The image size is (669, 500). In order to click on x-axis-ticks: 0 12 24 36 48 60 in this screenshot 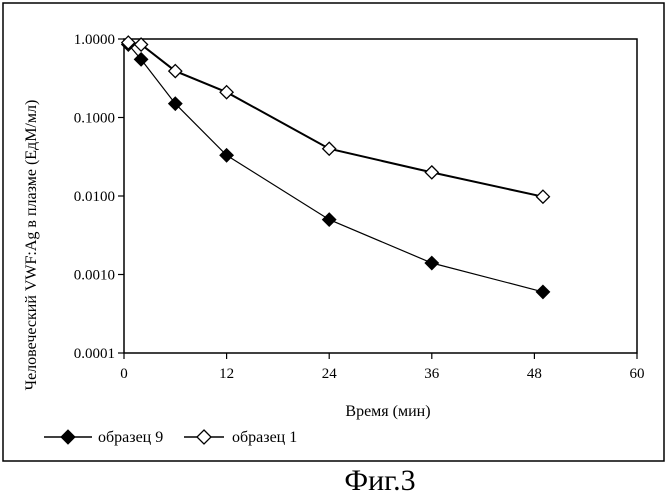, I will do `click(382, 367)`.